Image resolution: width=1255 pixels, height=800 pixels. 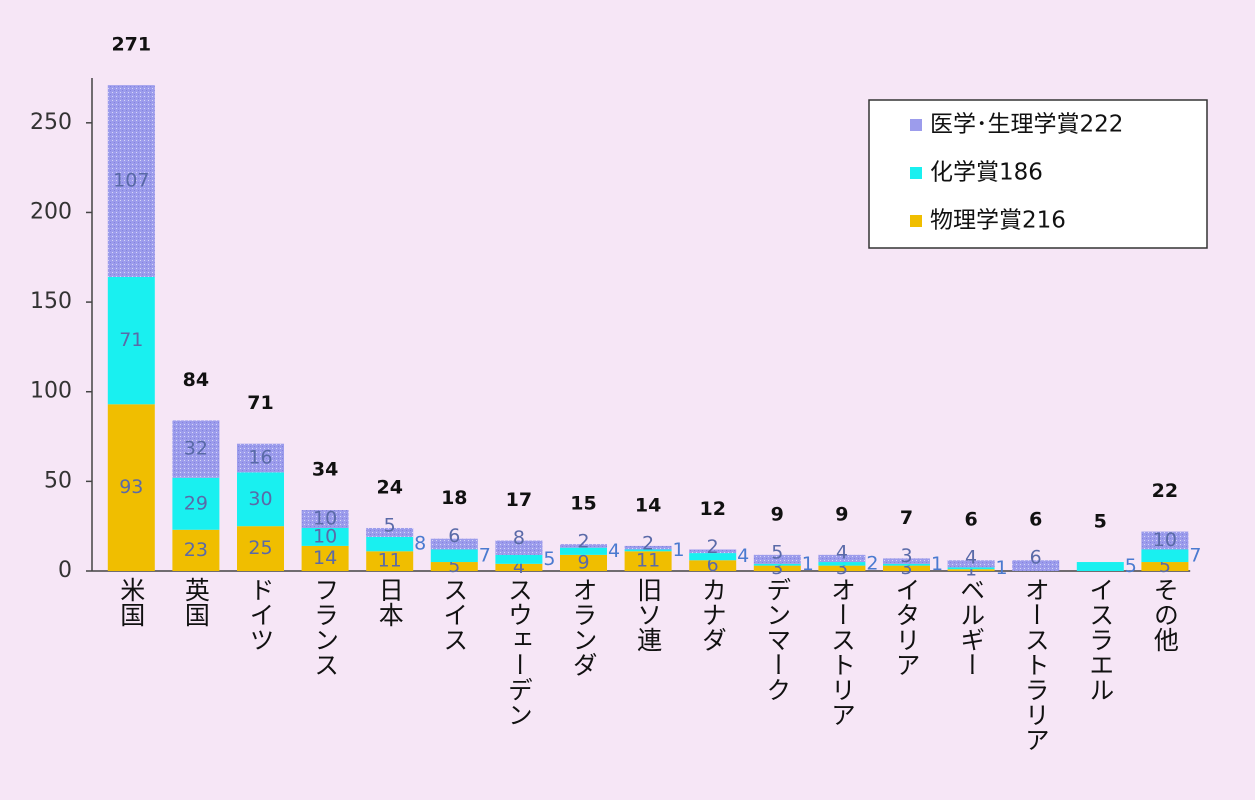 I want to click on total-label: 14, so click(x=648, y=505).